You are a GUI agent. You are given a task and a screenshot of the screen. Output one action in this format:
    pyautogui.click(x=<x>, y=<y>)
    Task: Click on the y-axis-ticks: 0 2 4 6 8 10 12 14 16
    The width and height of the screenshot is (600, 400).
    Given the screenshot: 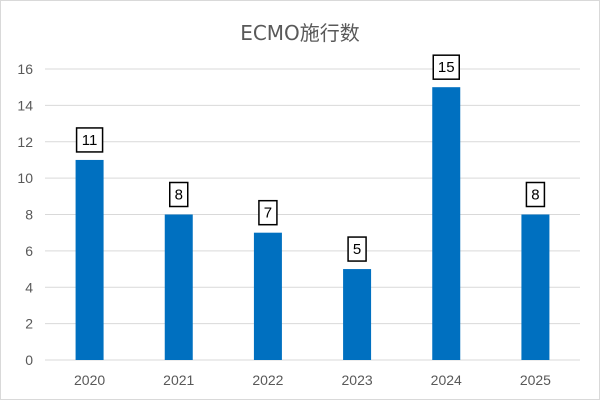 What is the action you would take?
    pyautogui.click(x=25, y=214)
    